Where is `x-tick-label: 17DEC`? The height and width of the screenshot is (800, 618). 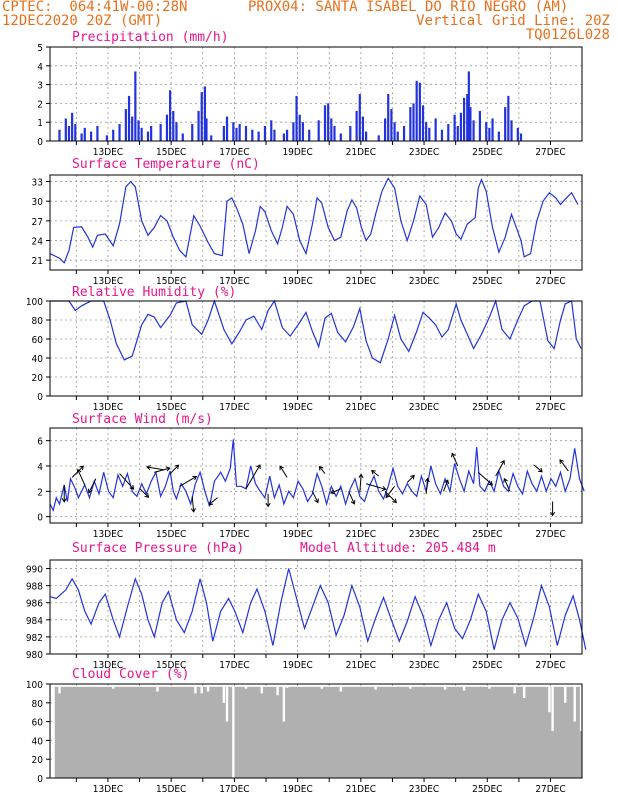
x-tick-label: 17DEC is located at coordinates (234, 665).